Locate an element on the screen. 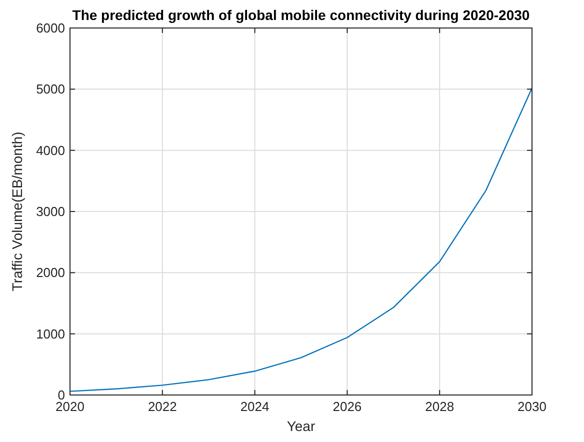  y-tick-label: 4000 is located at coordinates (50, 150).